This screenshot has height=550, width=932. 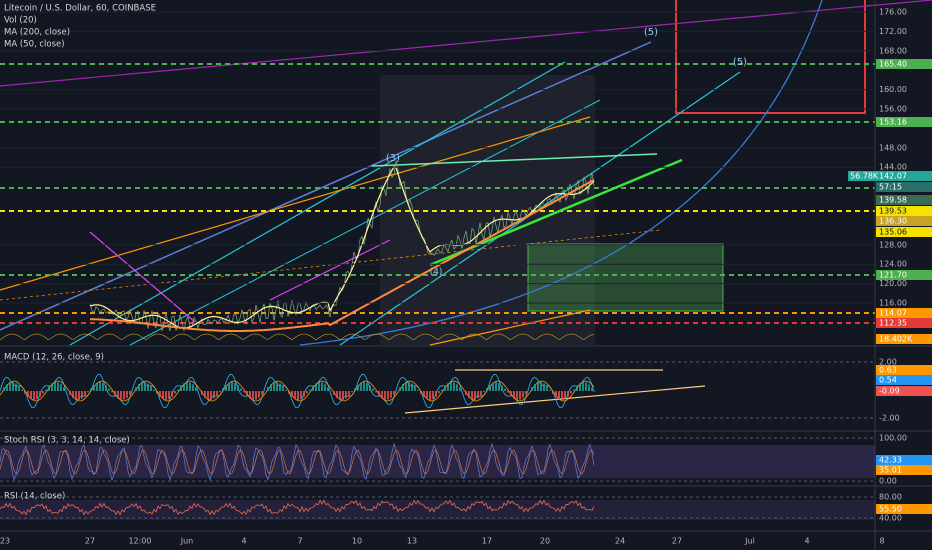 What do you see at coordinates (890, 518) in the screenshot?
I see `pane-label: 40.00` at bounding box center [890, 518].